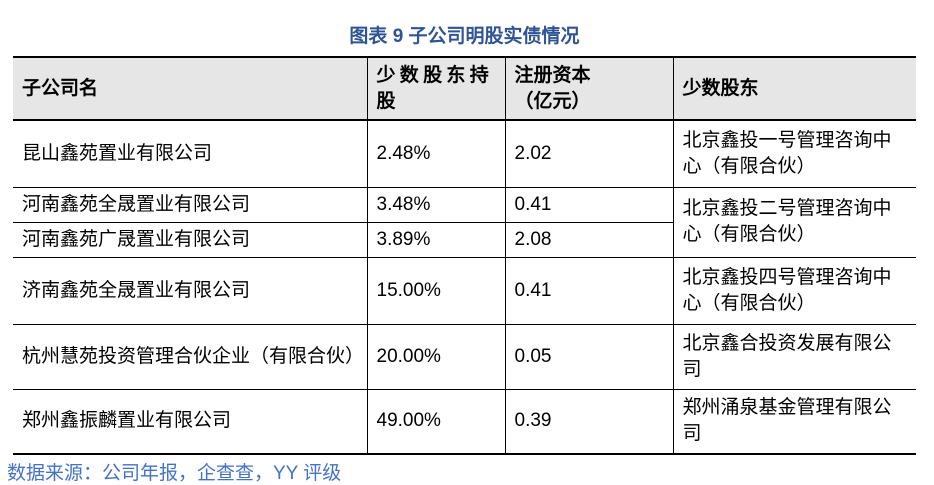 The height and width of the screenshot is (485, 934). I want to click on table-row: 昆山鑫苑置业有限公司 2.48% 2.02 北京鑫投一号管理咨询中心（有限合伙）, so click(464, 153).